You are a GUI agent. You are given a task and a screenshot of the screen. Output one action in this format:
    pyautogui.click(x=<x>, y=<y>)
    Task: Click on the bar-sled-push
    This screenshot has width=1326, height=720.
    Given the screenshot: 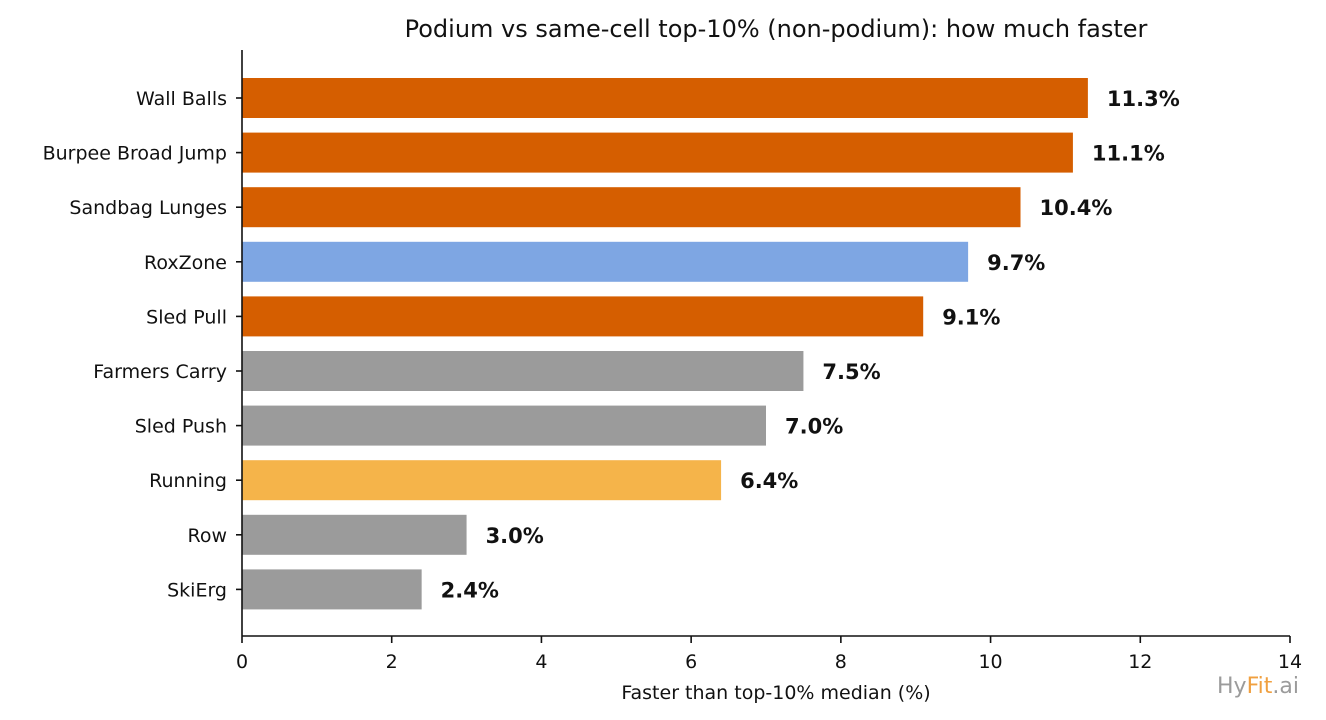 What is the action you would take?
    pyautogui.click(x=504, y=425)
    